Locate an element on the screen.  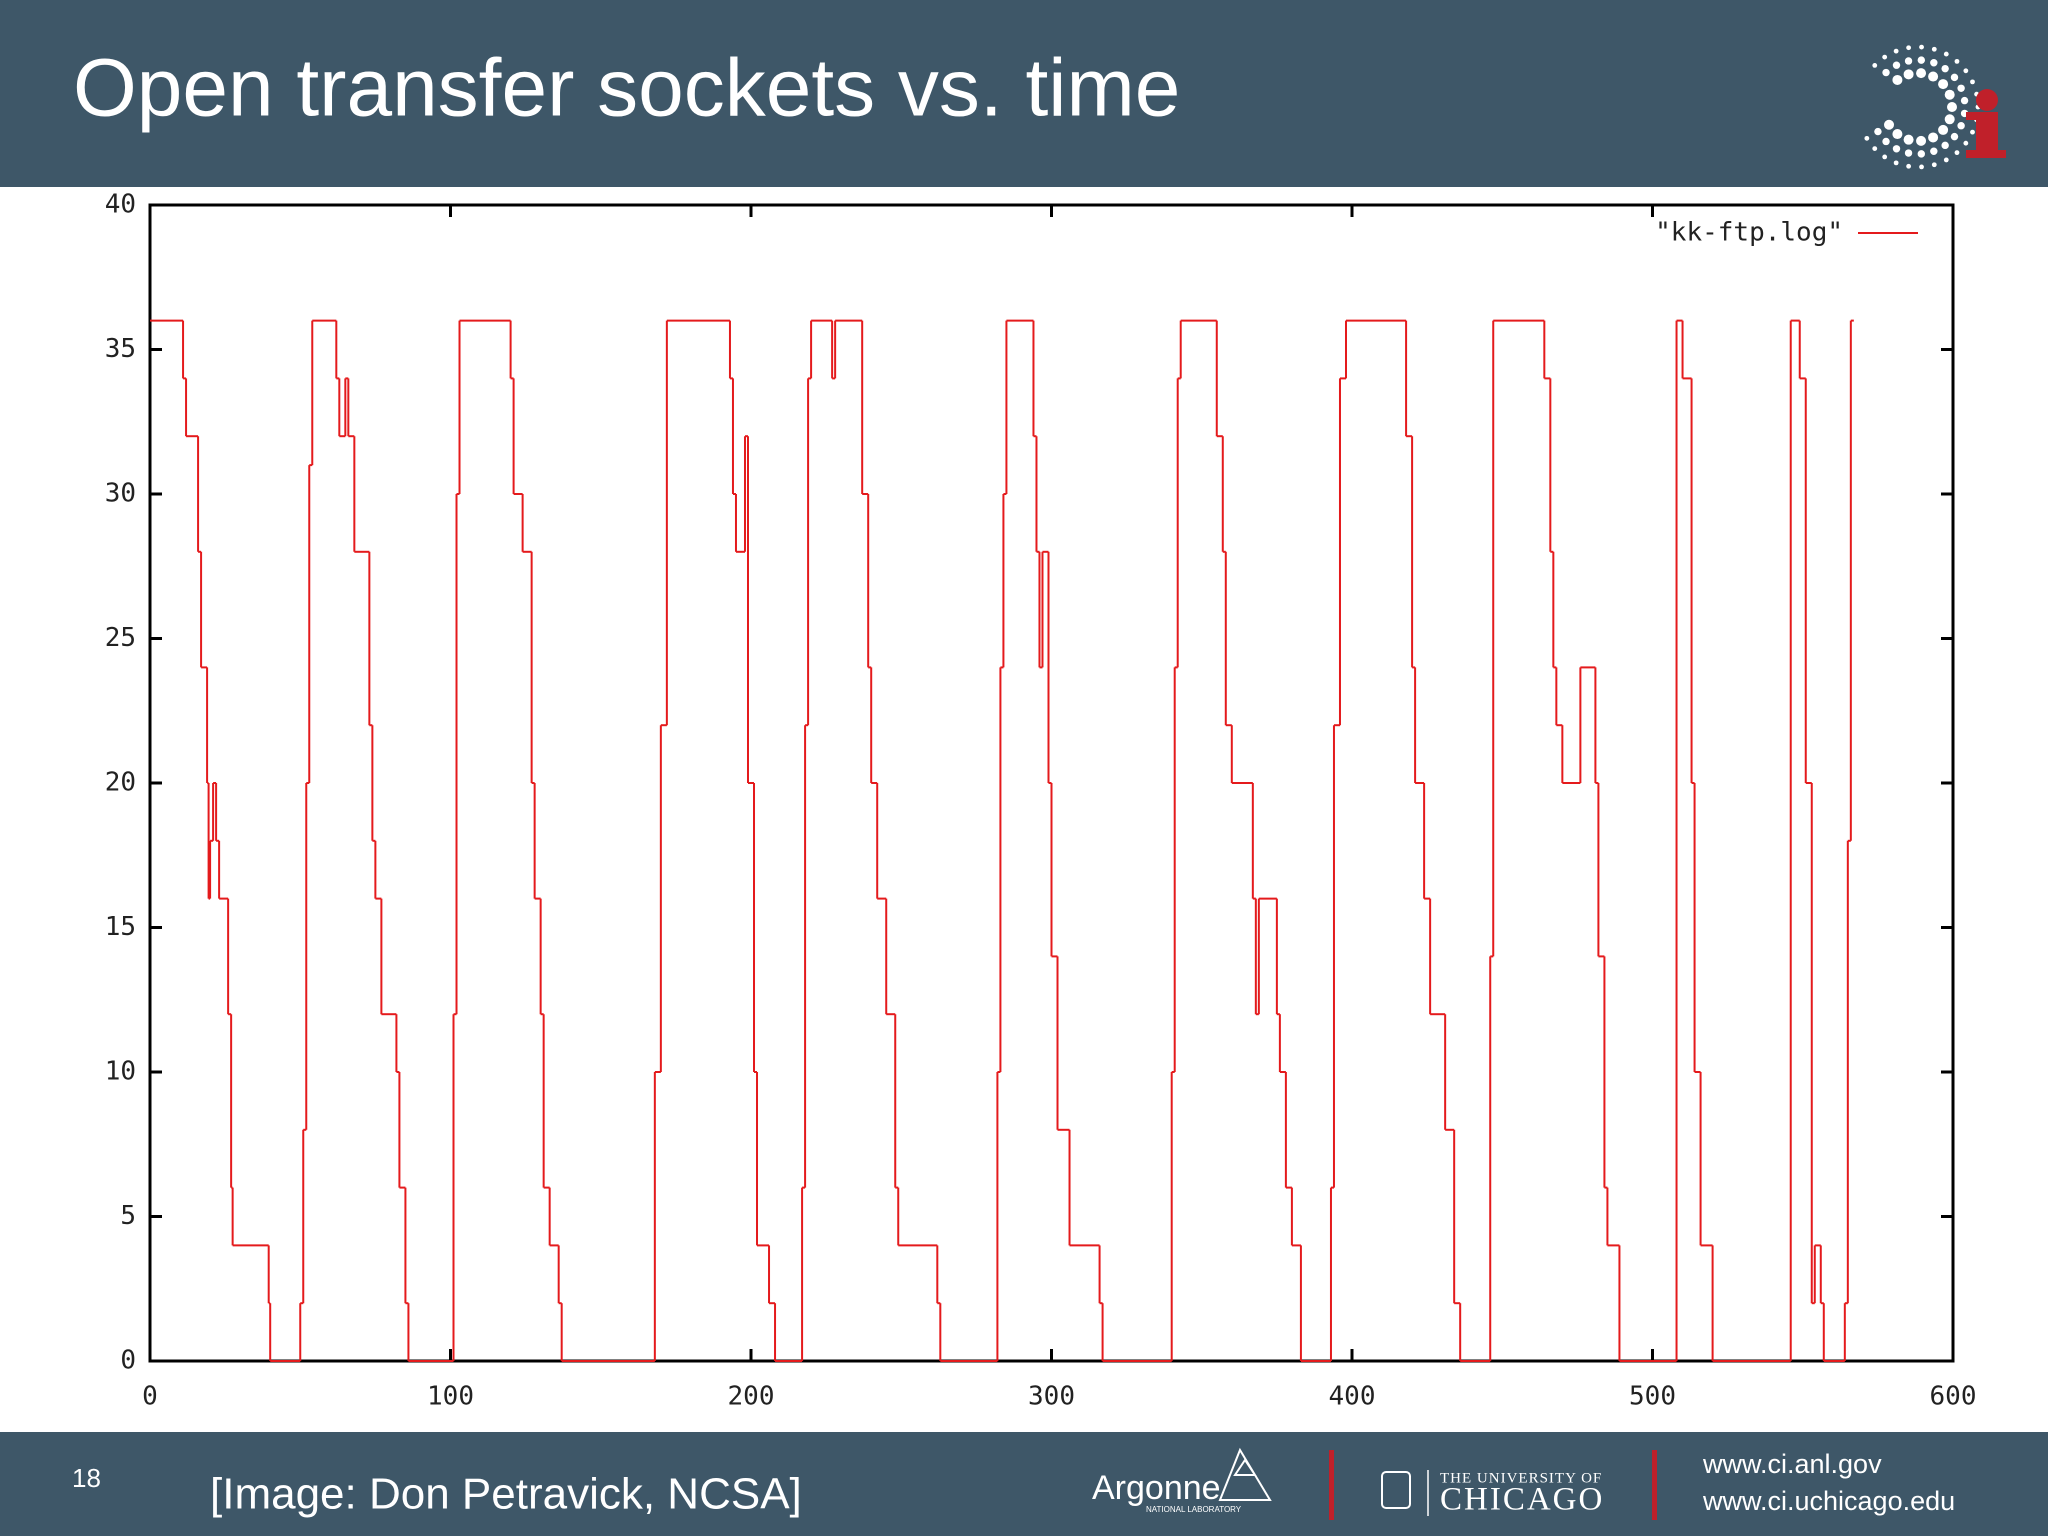
image-credit: [Image: Don Petravick, NCSA] is located at coordinates (506, 1494).